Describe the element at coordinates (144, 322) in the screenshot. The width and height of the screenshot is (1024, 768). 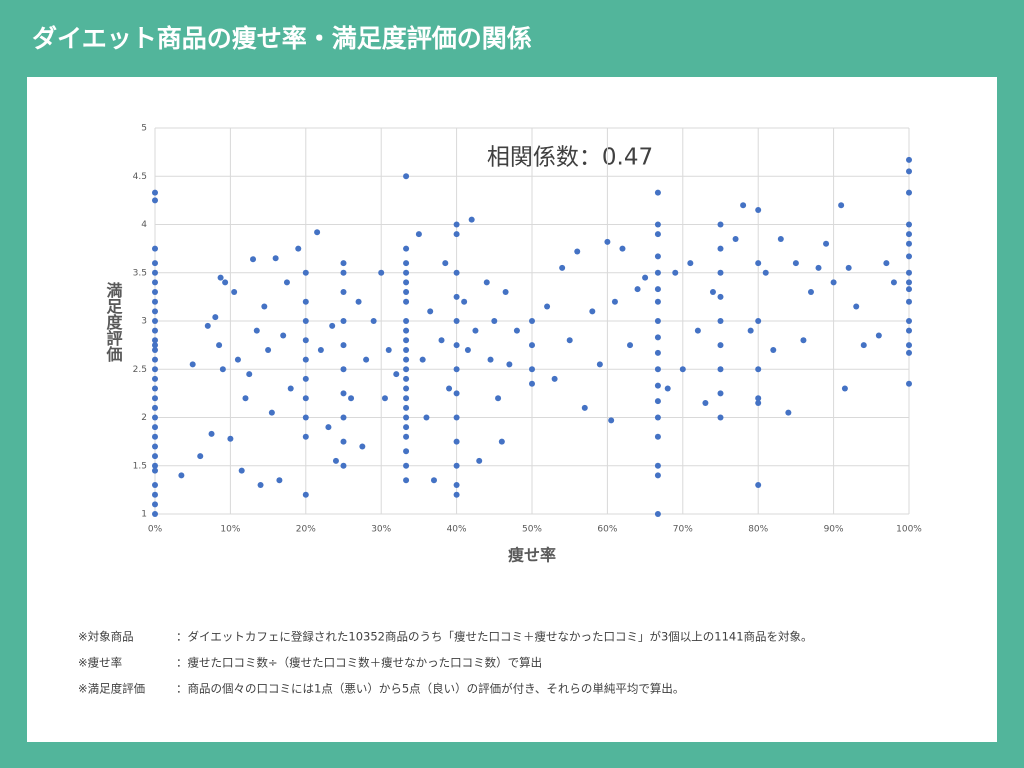
I see `y-tick-label: 3` at that location.